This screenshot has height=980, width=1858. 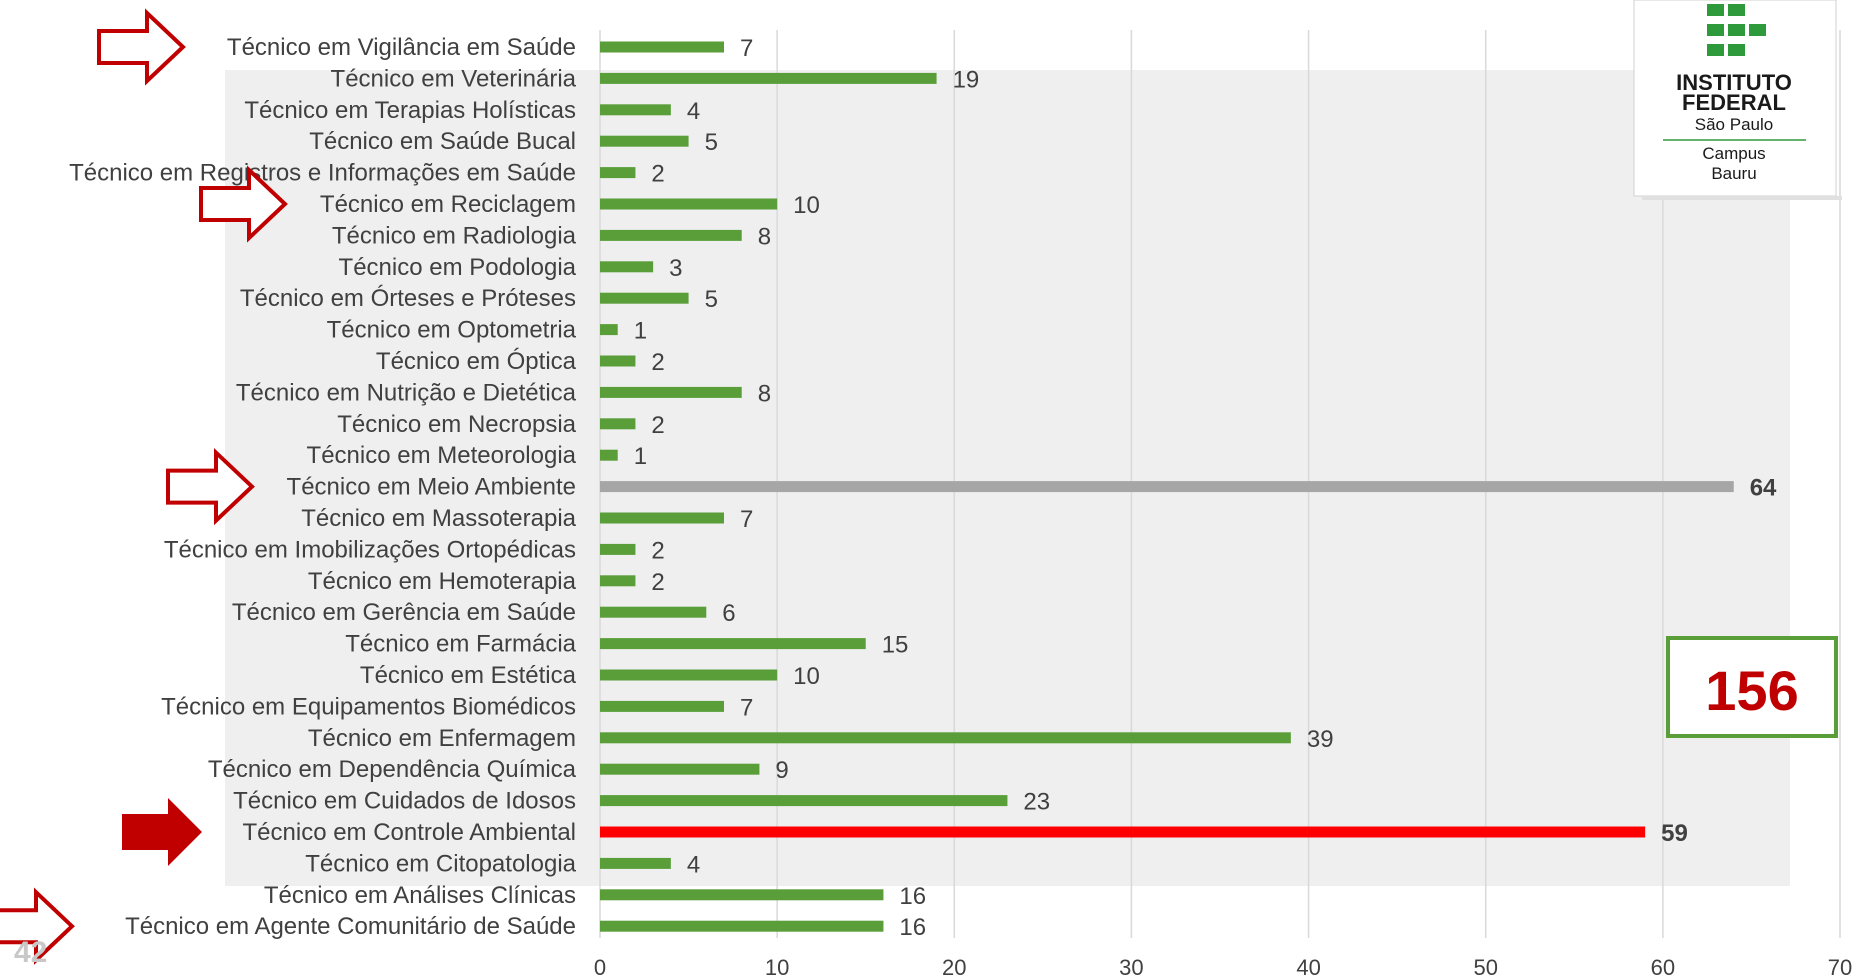 I want to click on category-label: Técnico em Necropsia, so click(x=456, y=424).